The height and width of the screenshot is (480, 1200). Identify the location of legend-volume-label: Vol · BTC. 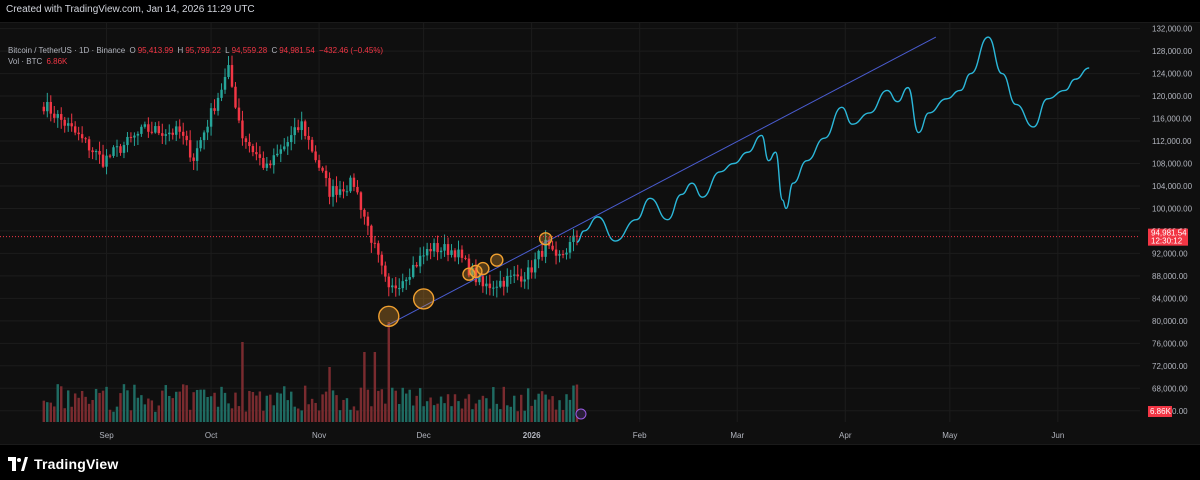
(25, 61).